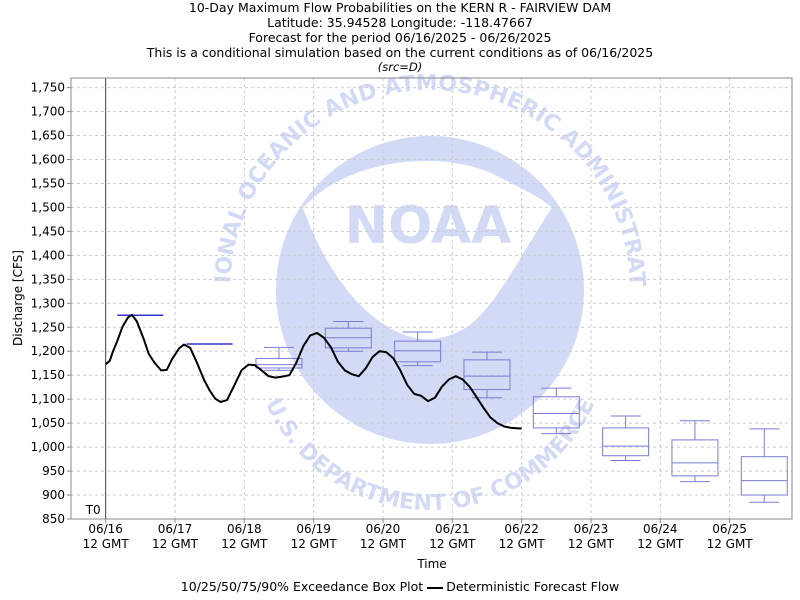  What do you see at coordinates (302, 586) in the screenshot?
I see `legend-box-label: 10/25/50/75/90% Exceedance Box Plot` at bounding box center [302, 586].